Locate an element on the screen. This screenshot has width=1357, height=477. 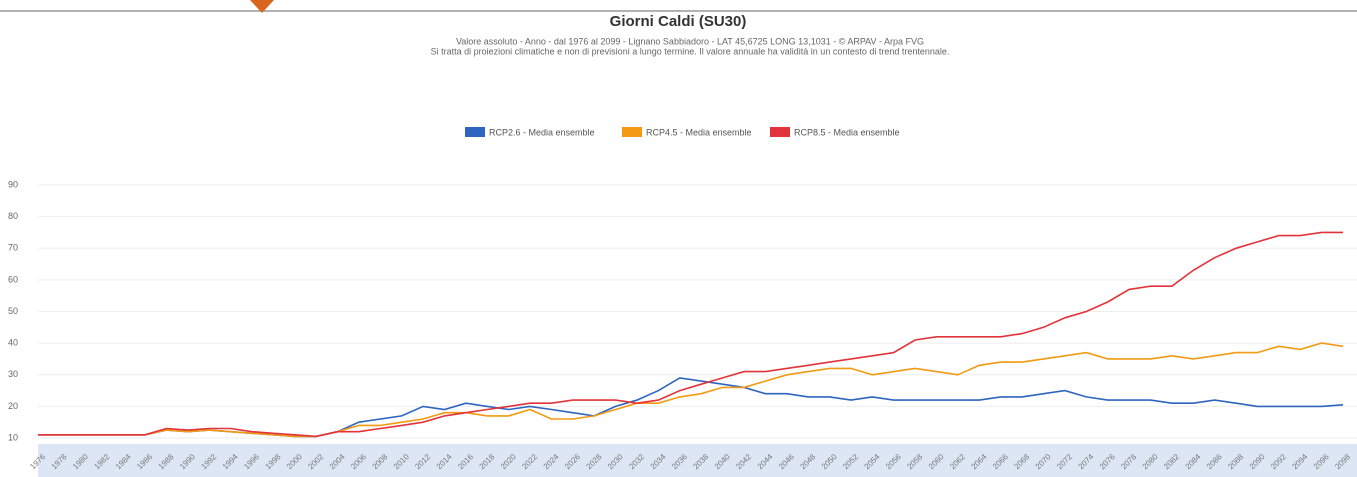
y-tick-label: 40 is located at coordinates (13, 343).